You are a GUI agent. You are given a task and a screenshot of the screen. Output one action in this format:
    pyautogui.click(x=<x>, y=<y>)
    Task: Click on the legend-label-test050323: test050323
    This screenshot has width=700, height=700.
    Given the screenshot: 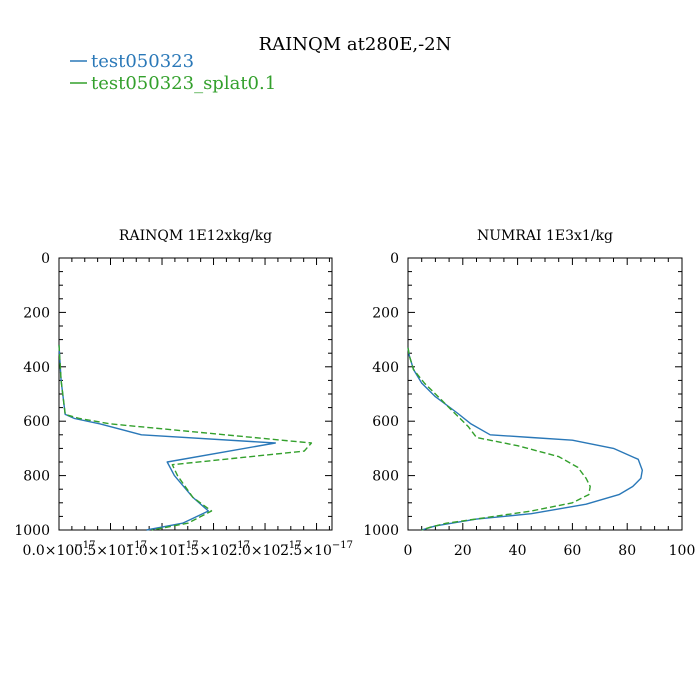 What is the action you would take?
    pyautogui.click(x=142, y=61)
    